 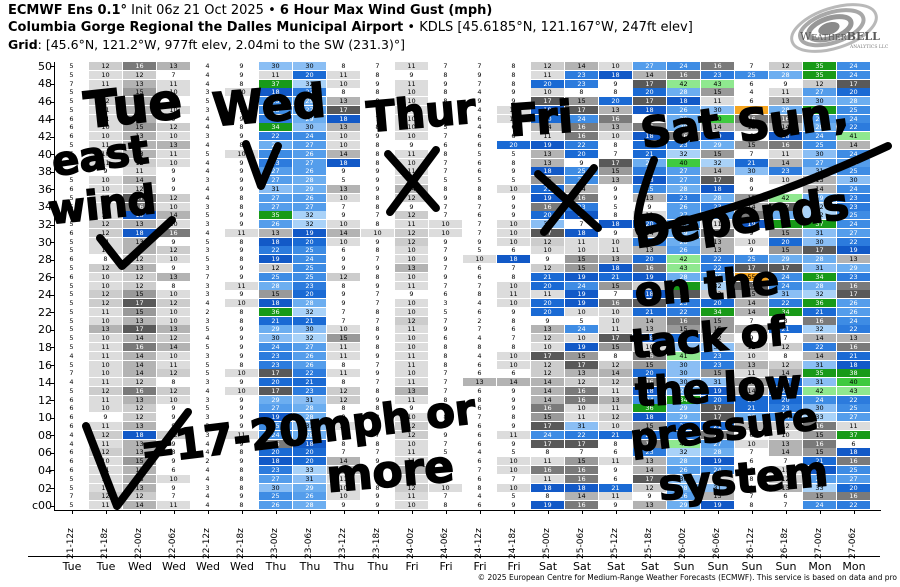 I want to click on gust-cell: 2, so click(x=479, y=320).